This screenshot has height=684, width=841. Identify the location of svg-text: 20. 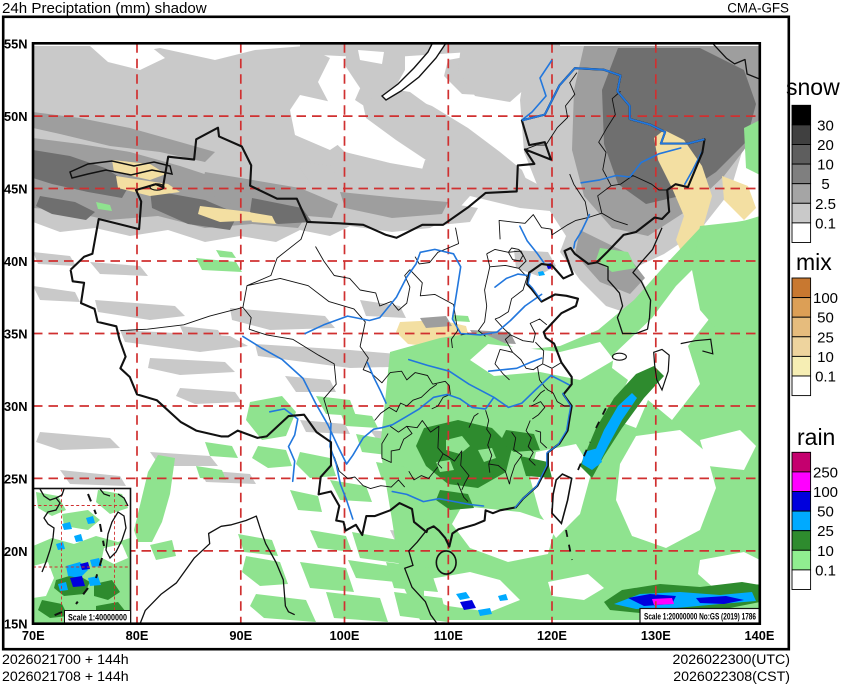
(825, 145).